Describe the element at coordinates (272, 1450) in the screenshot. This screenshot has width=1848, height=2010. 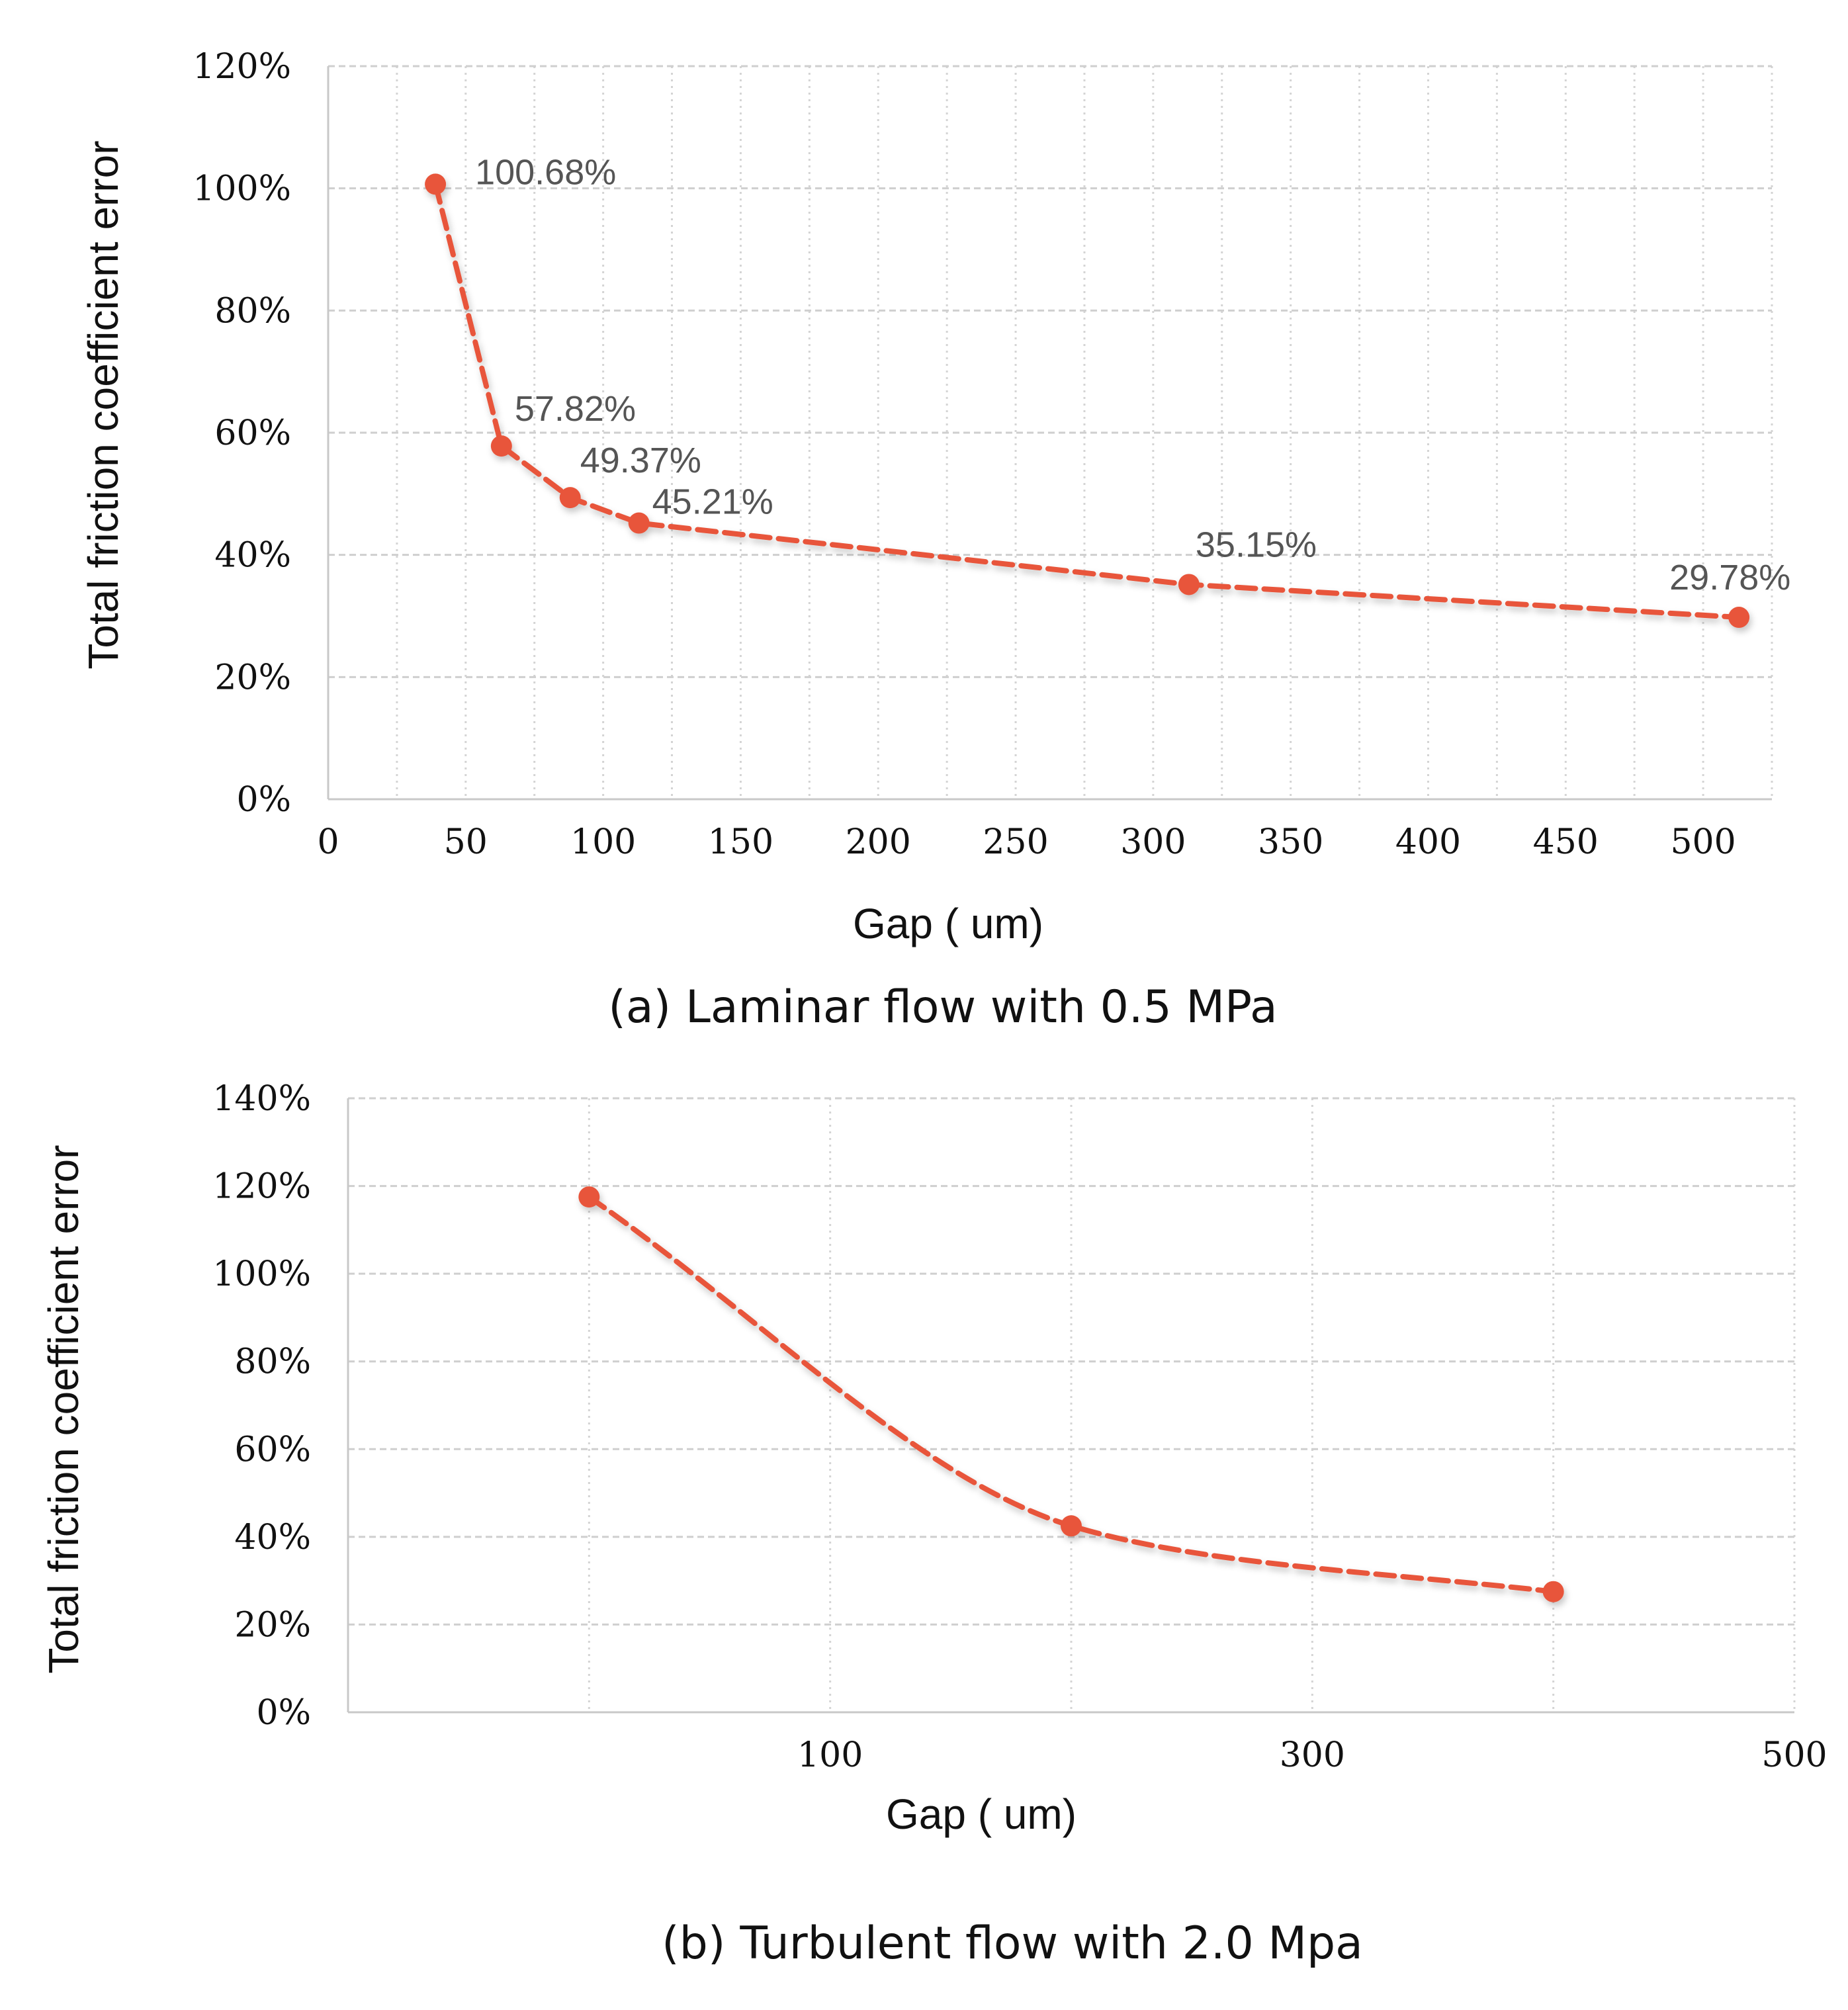
I see `chart-b-y-tick-label: 60%` at that location.